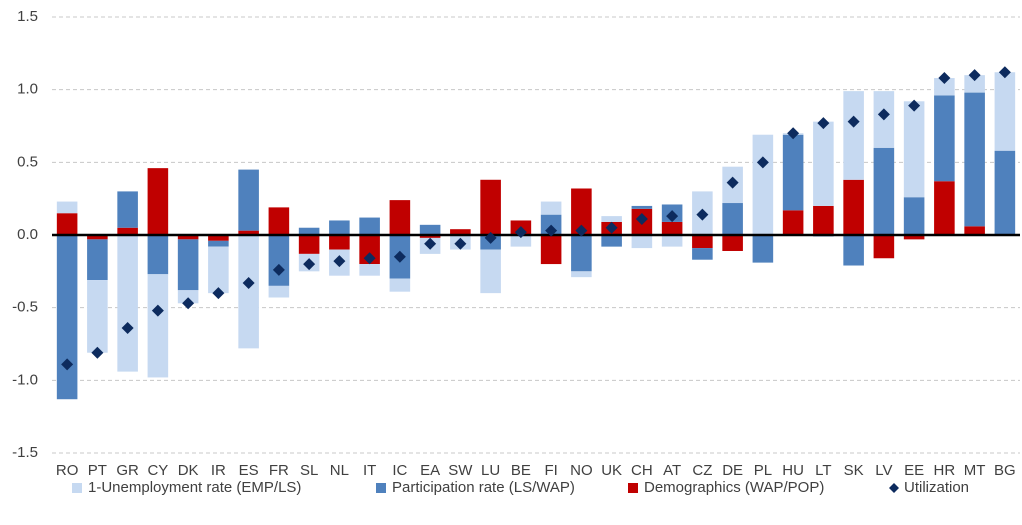 The image size is (1022, 525). What do you see at coordinates (27, 161) in the screenshot?
I see `y-tick-label: 0.5` at bounding box center [27, 161].